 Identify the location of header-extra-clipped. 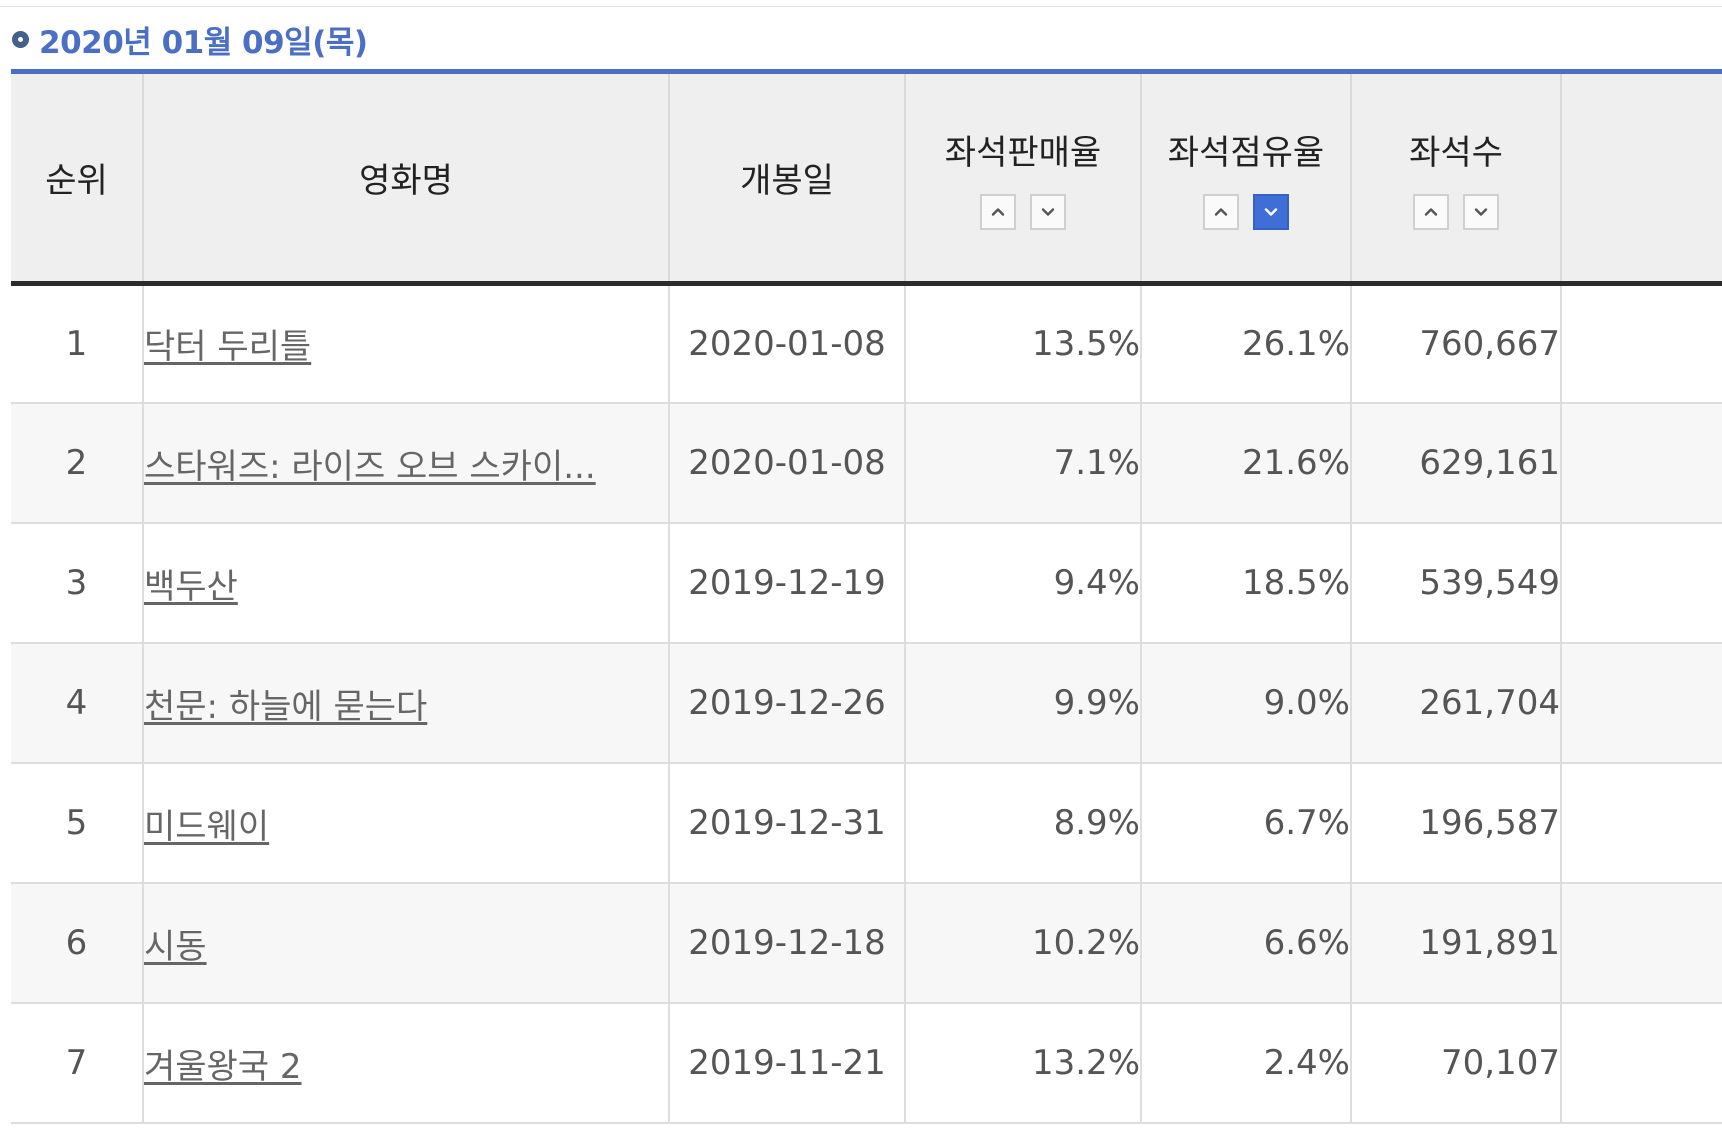
(1641, 178).